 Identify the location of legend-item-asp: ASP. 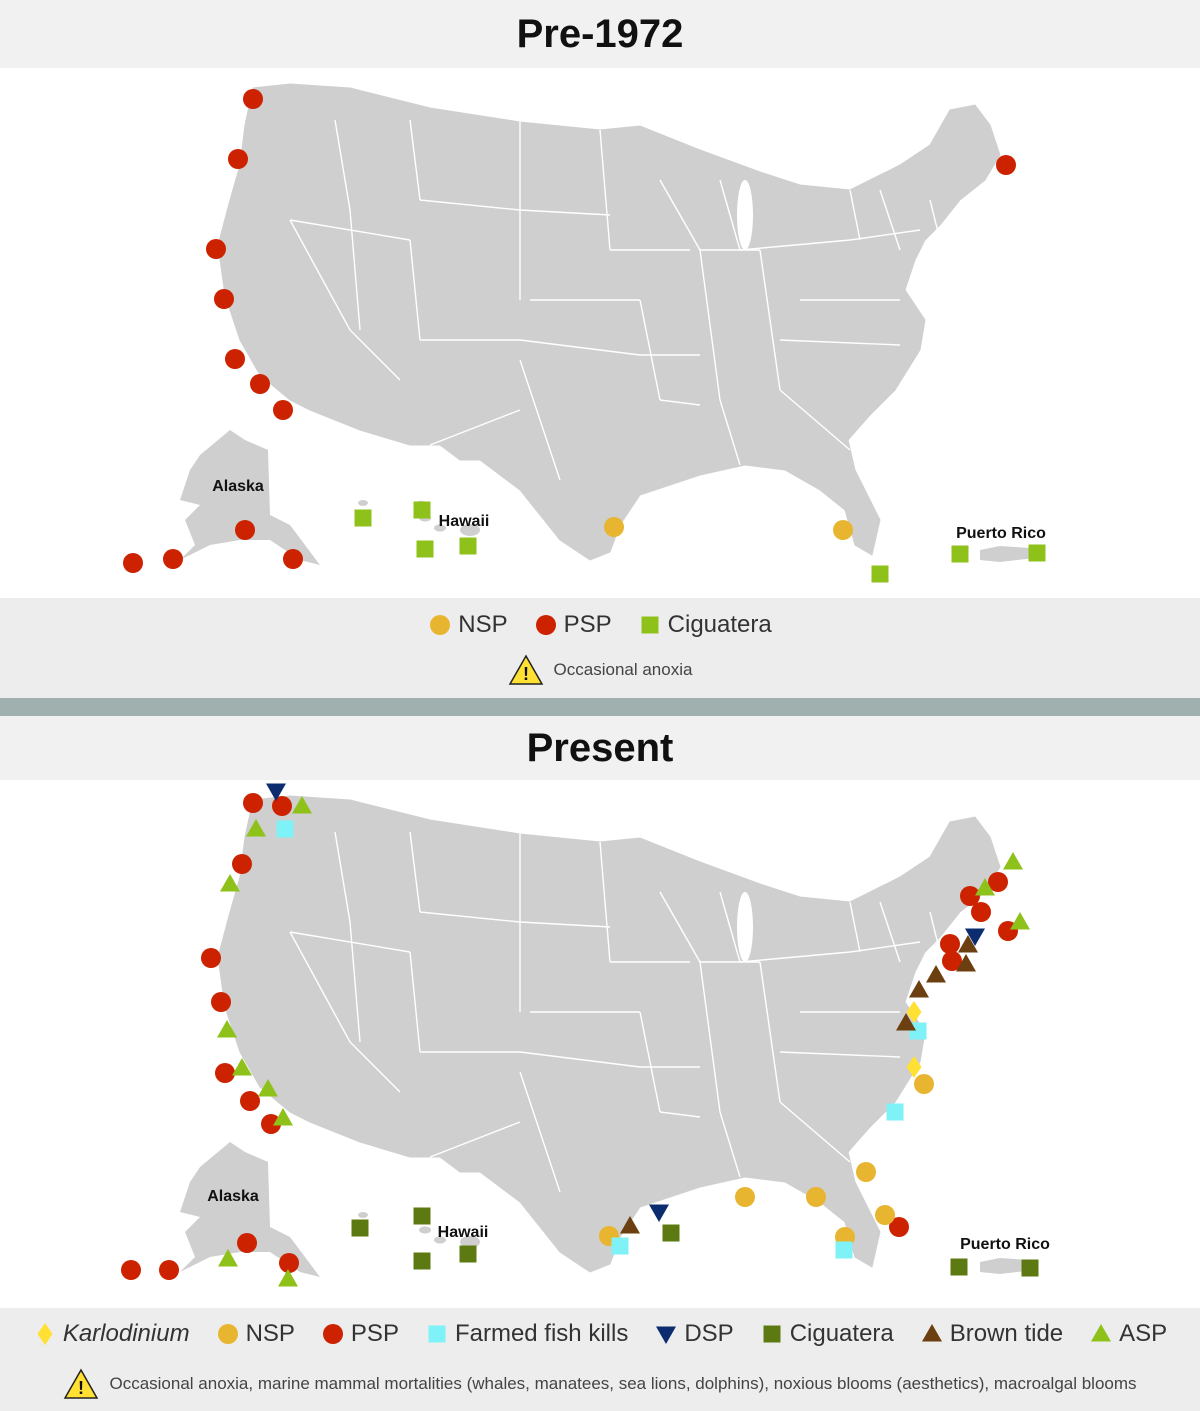
(1128, 1334).